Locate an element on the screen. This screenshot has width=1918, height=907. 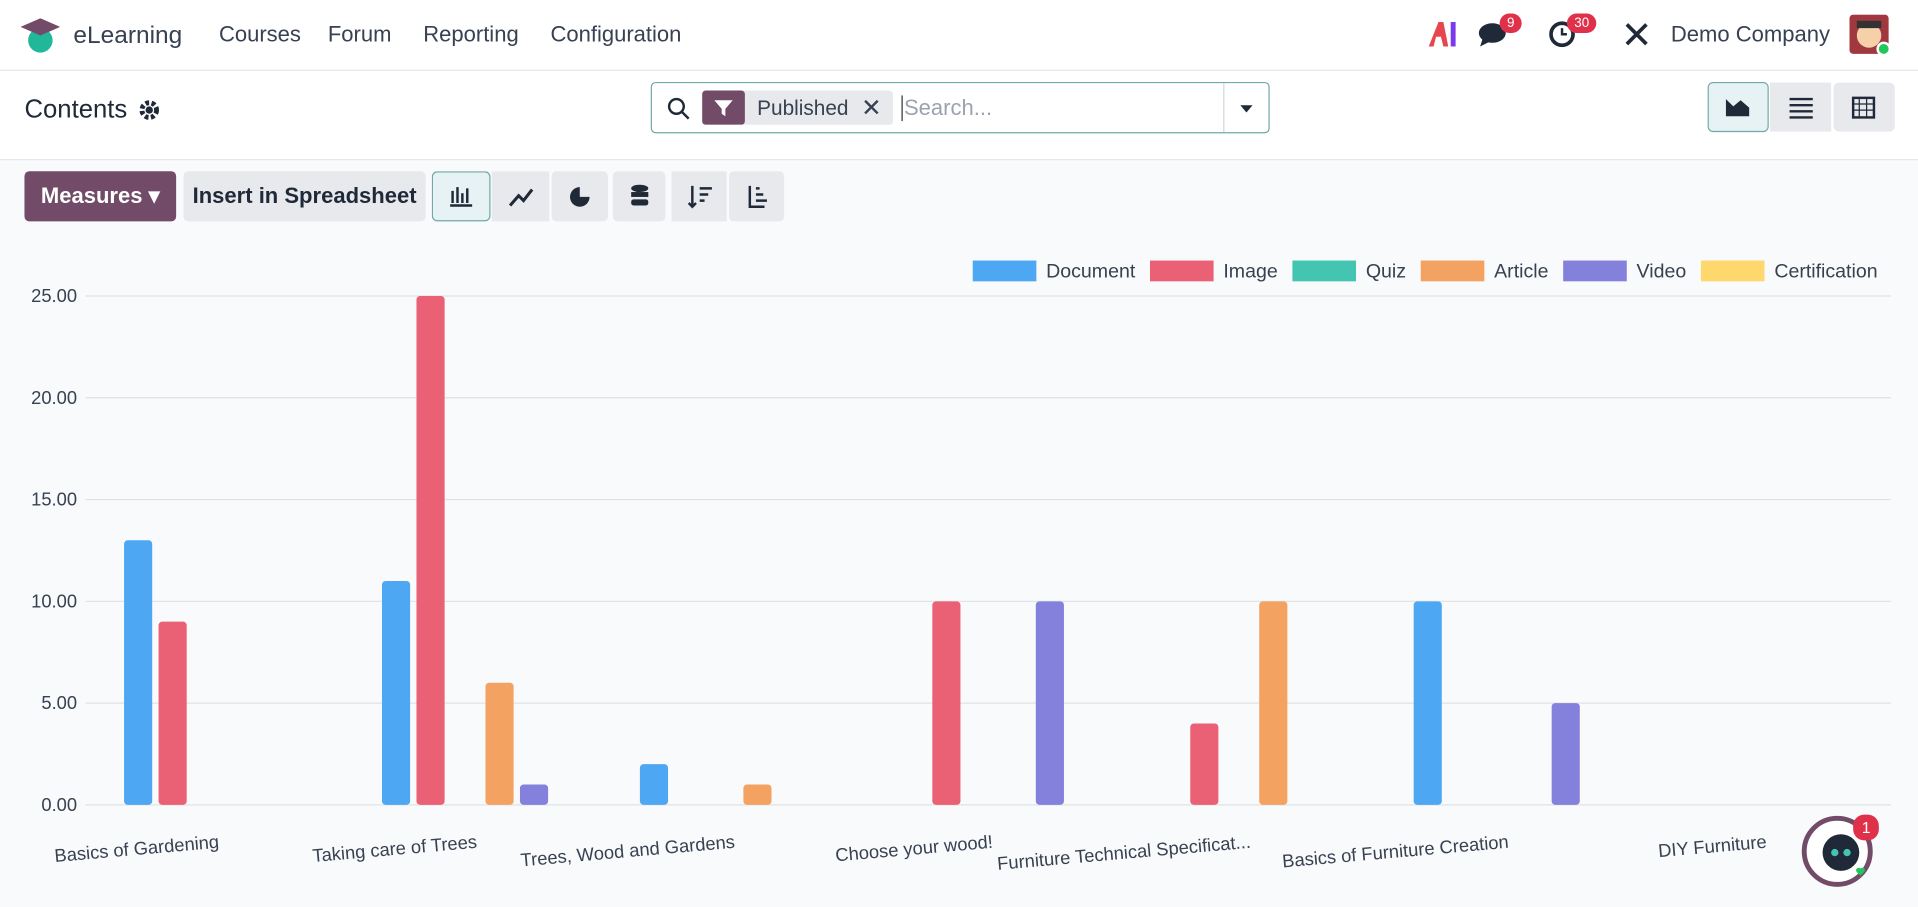
x-tick-label: Basics of Furniture Creation is located at coordinates (1395, 851).